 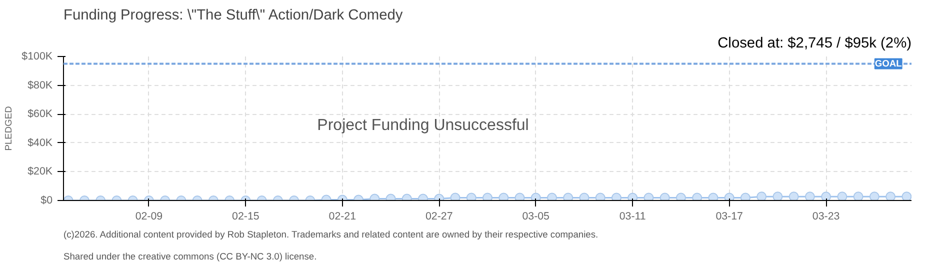 I want to click on y-tick-label: $0, so click(x=46, y=200).